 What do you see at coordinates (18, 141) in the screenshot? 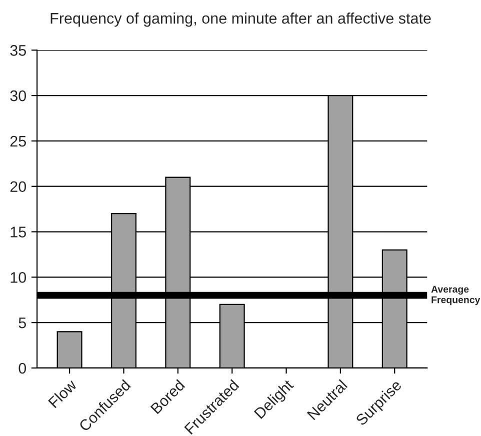
I see `y-tick-label: 25` at bounding box center [18, 141].